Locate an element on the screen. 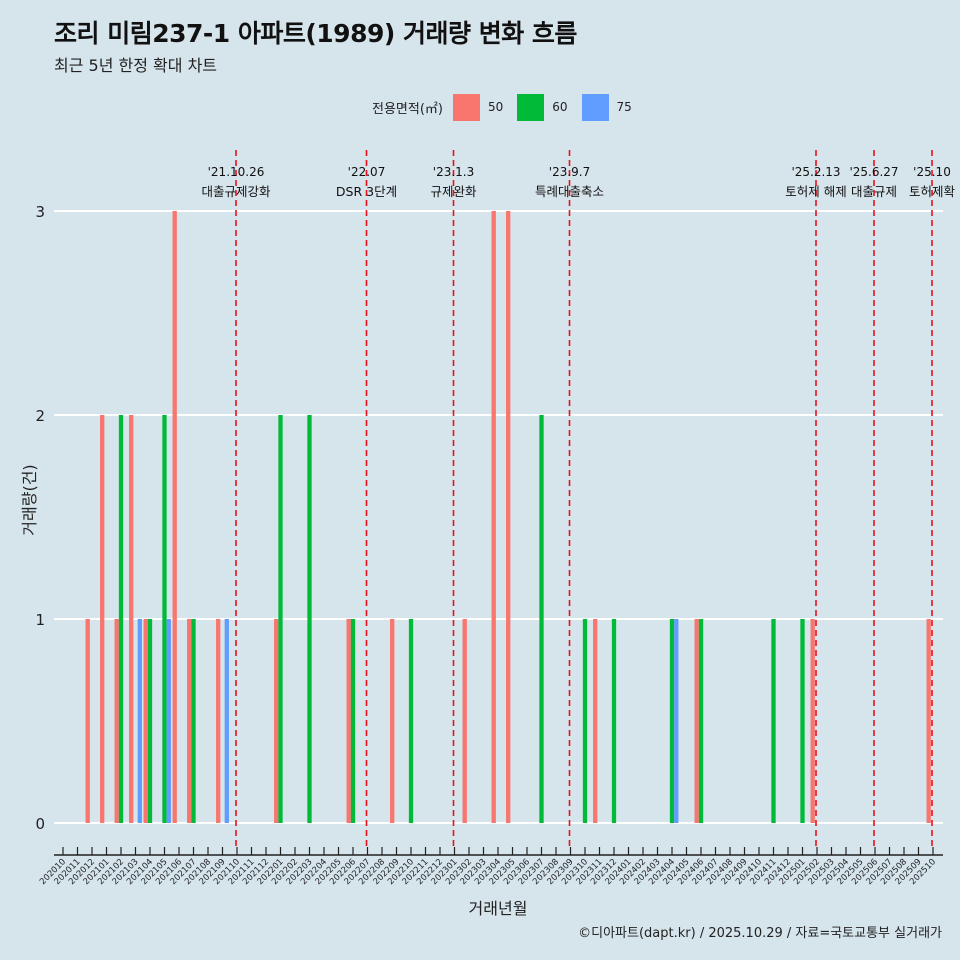  event-text-label: 대출규제 is located at coordinates (874, 191).